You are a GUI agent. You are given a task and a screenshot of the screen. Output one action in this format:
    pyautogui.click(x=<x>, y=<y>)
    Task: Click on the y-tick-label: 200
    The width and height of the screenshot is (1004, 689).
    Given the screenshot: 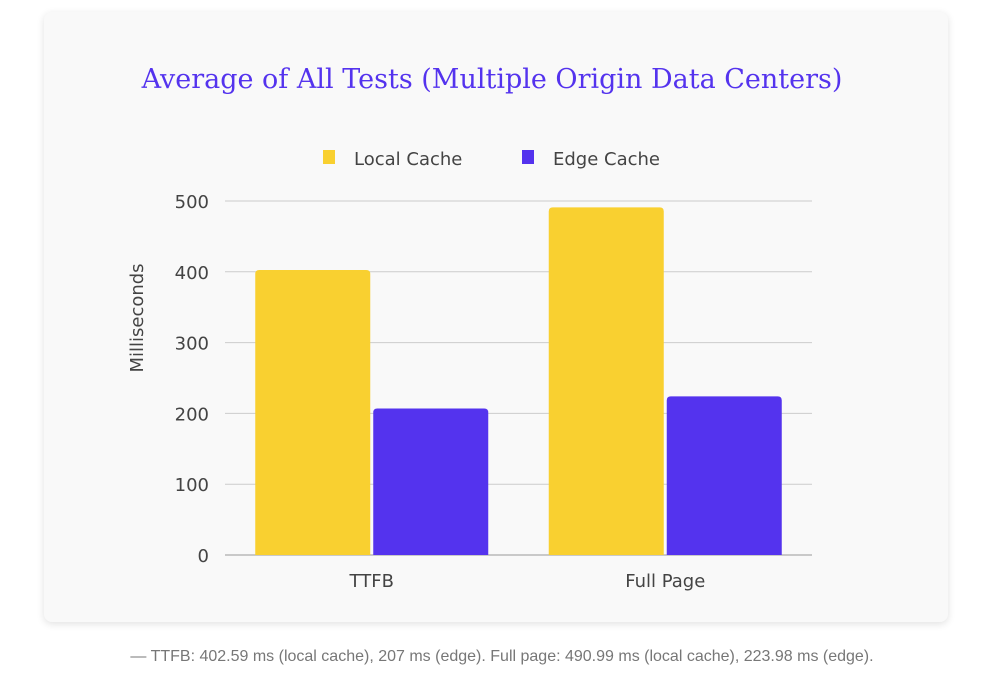 What is the action you would take?
    pyautogui.click(x=192, y=414)
    